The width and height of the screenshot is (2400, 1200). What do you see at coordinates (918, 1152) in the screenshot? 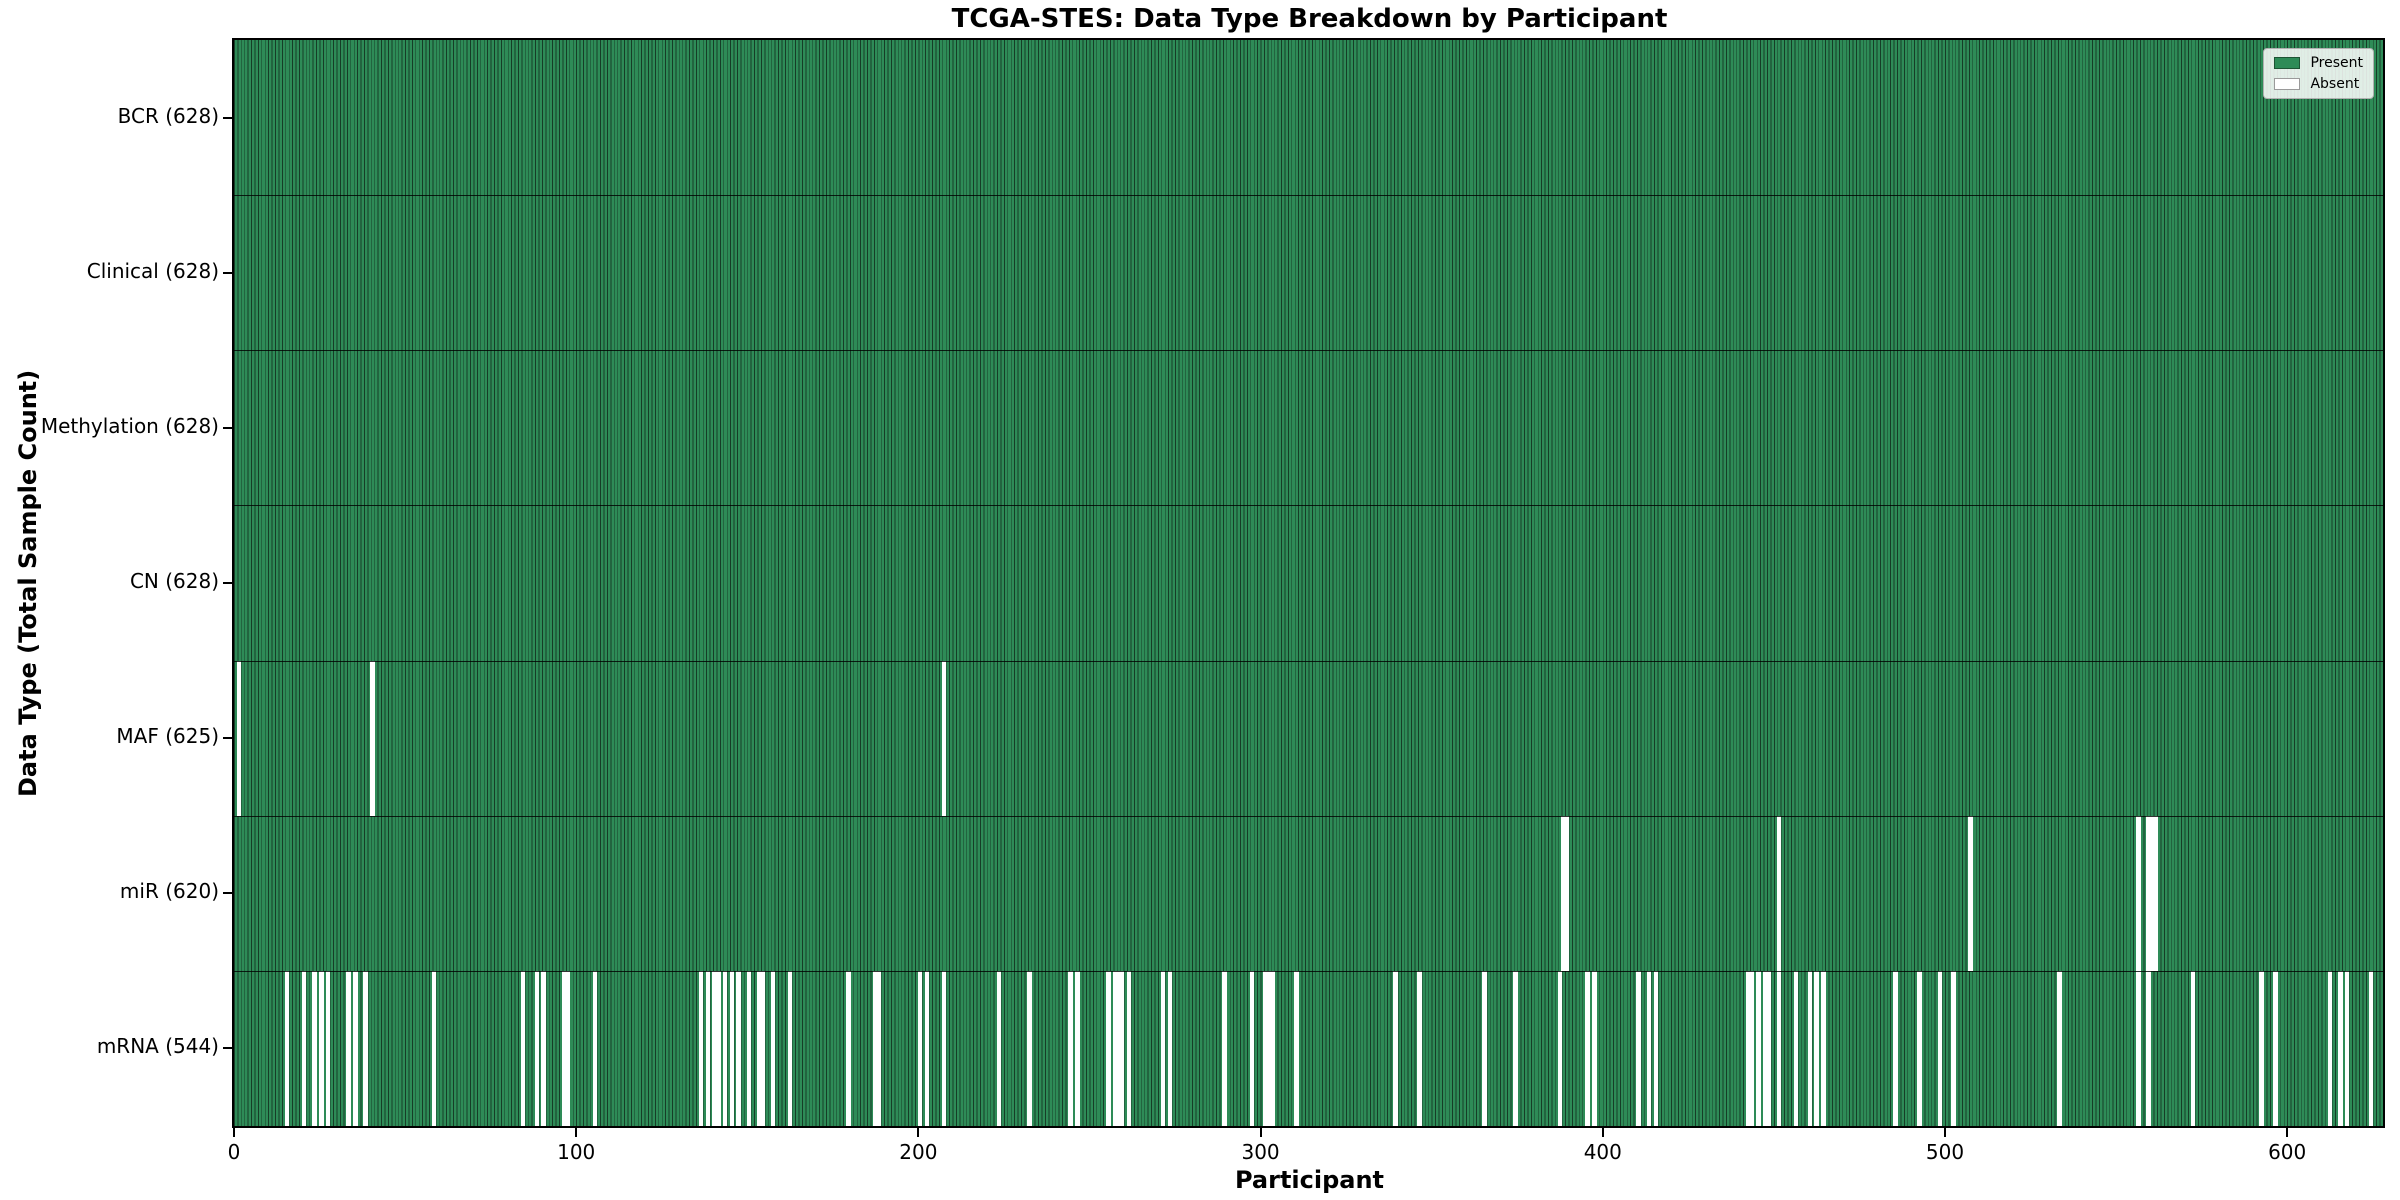
I see `x-tick-label: 200` at bounding box center [918, 1152].